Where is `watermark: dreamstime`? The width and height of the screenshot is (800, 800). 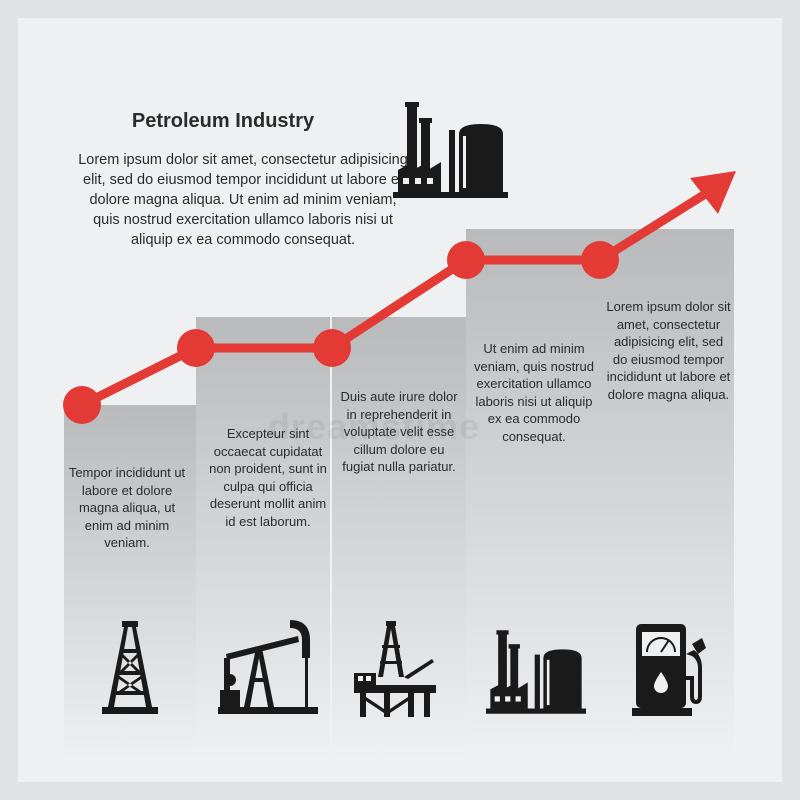
watermark: dreamstime is located at coordinates (374, 426).